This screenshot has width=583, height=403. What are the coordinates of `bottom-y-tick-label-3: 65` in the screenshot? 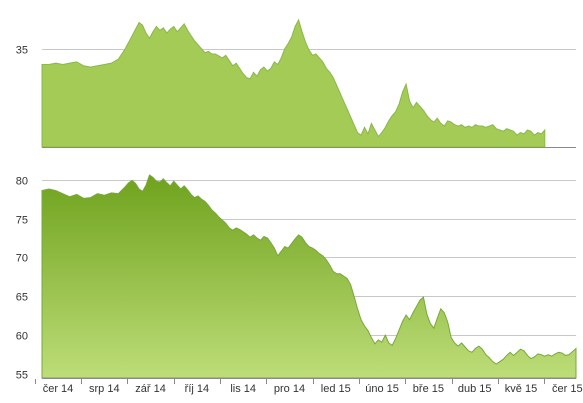 It's located at (22, 298).